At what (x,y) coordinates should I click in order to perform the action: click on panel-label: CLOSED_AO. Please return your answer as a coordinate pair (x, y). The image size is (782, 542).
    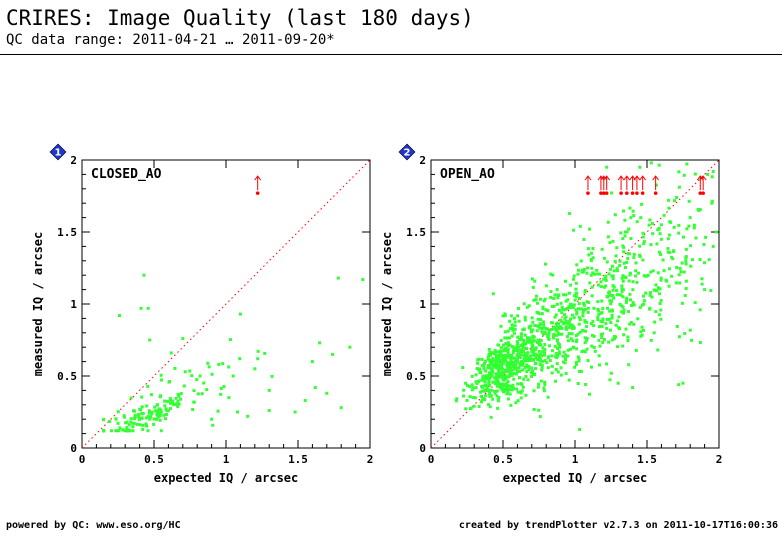
    Looking at the image, I should click on (126, 174).